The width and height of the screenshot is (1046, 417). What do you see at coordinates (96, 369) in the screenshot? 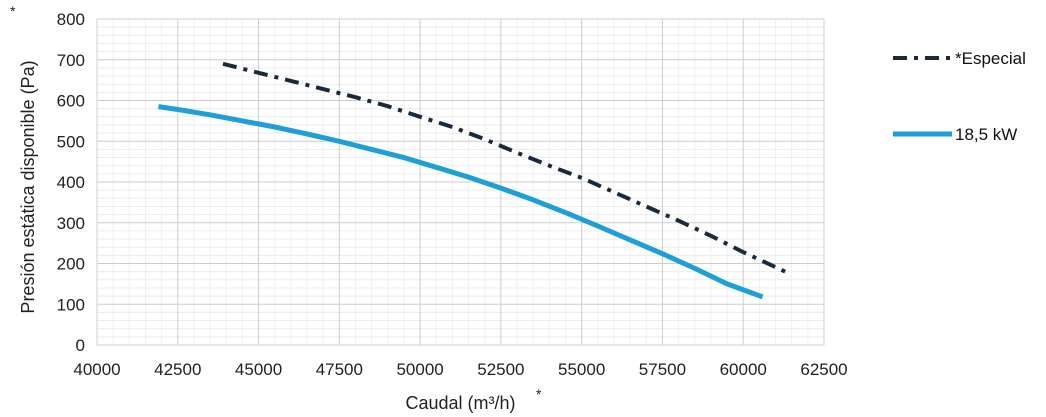
I see `x-tick-label: 40000` at bounding box center [96, 369].